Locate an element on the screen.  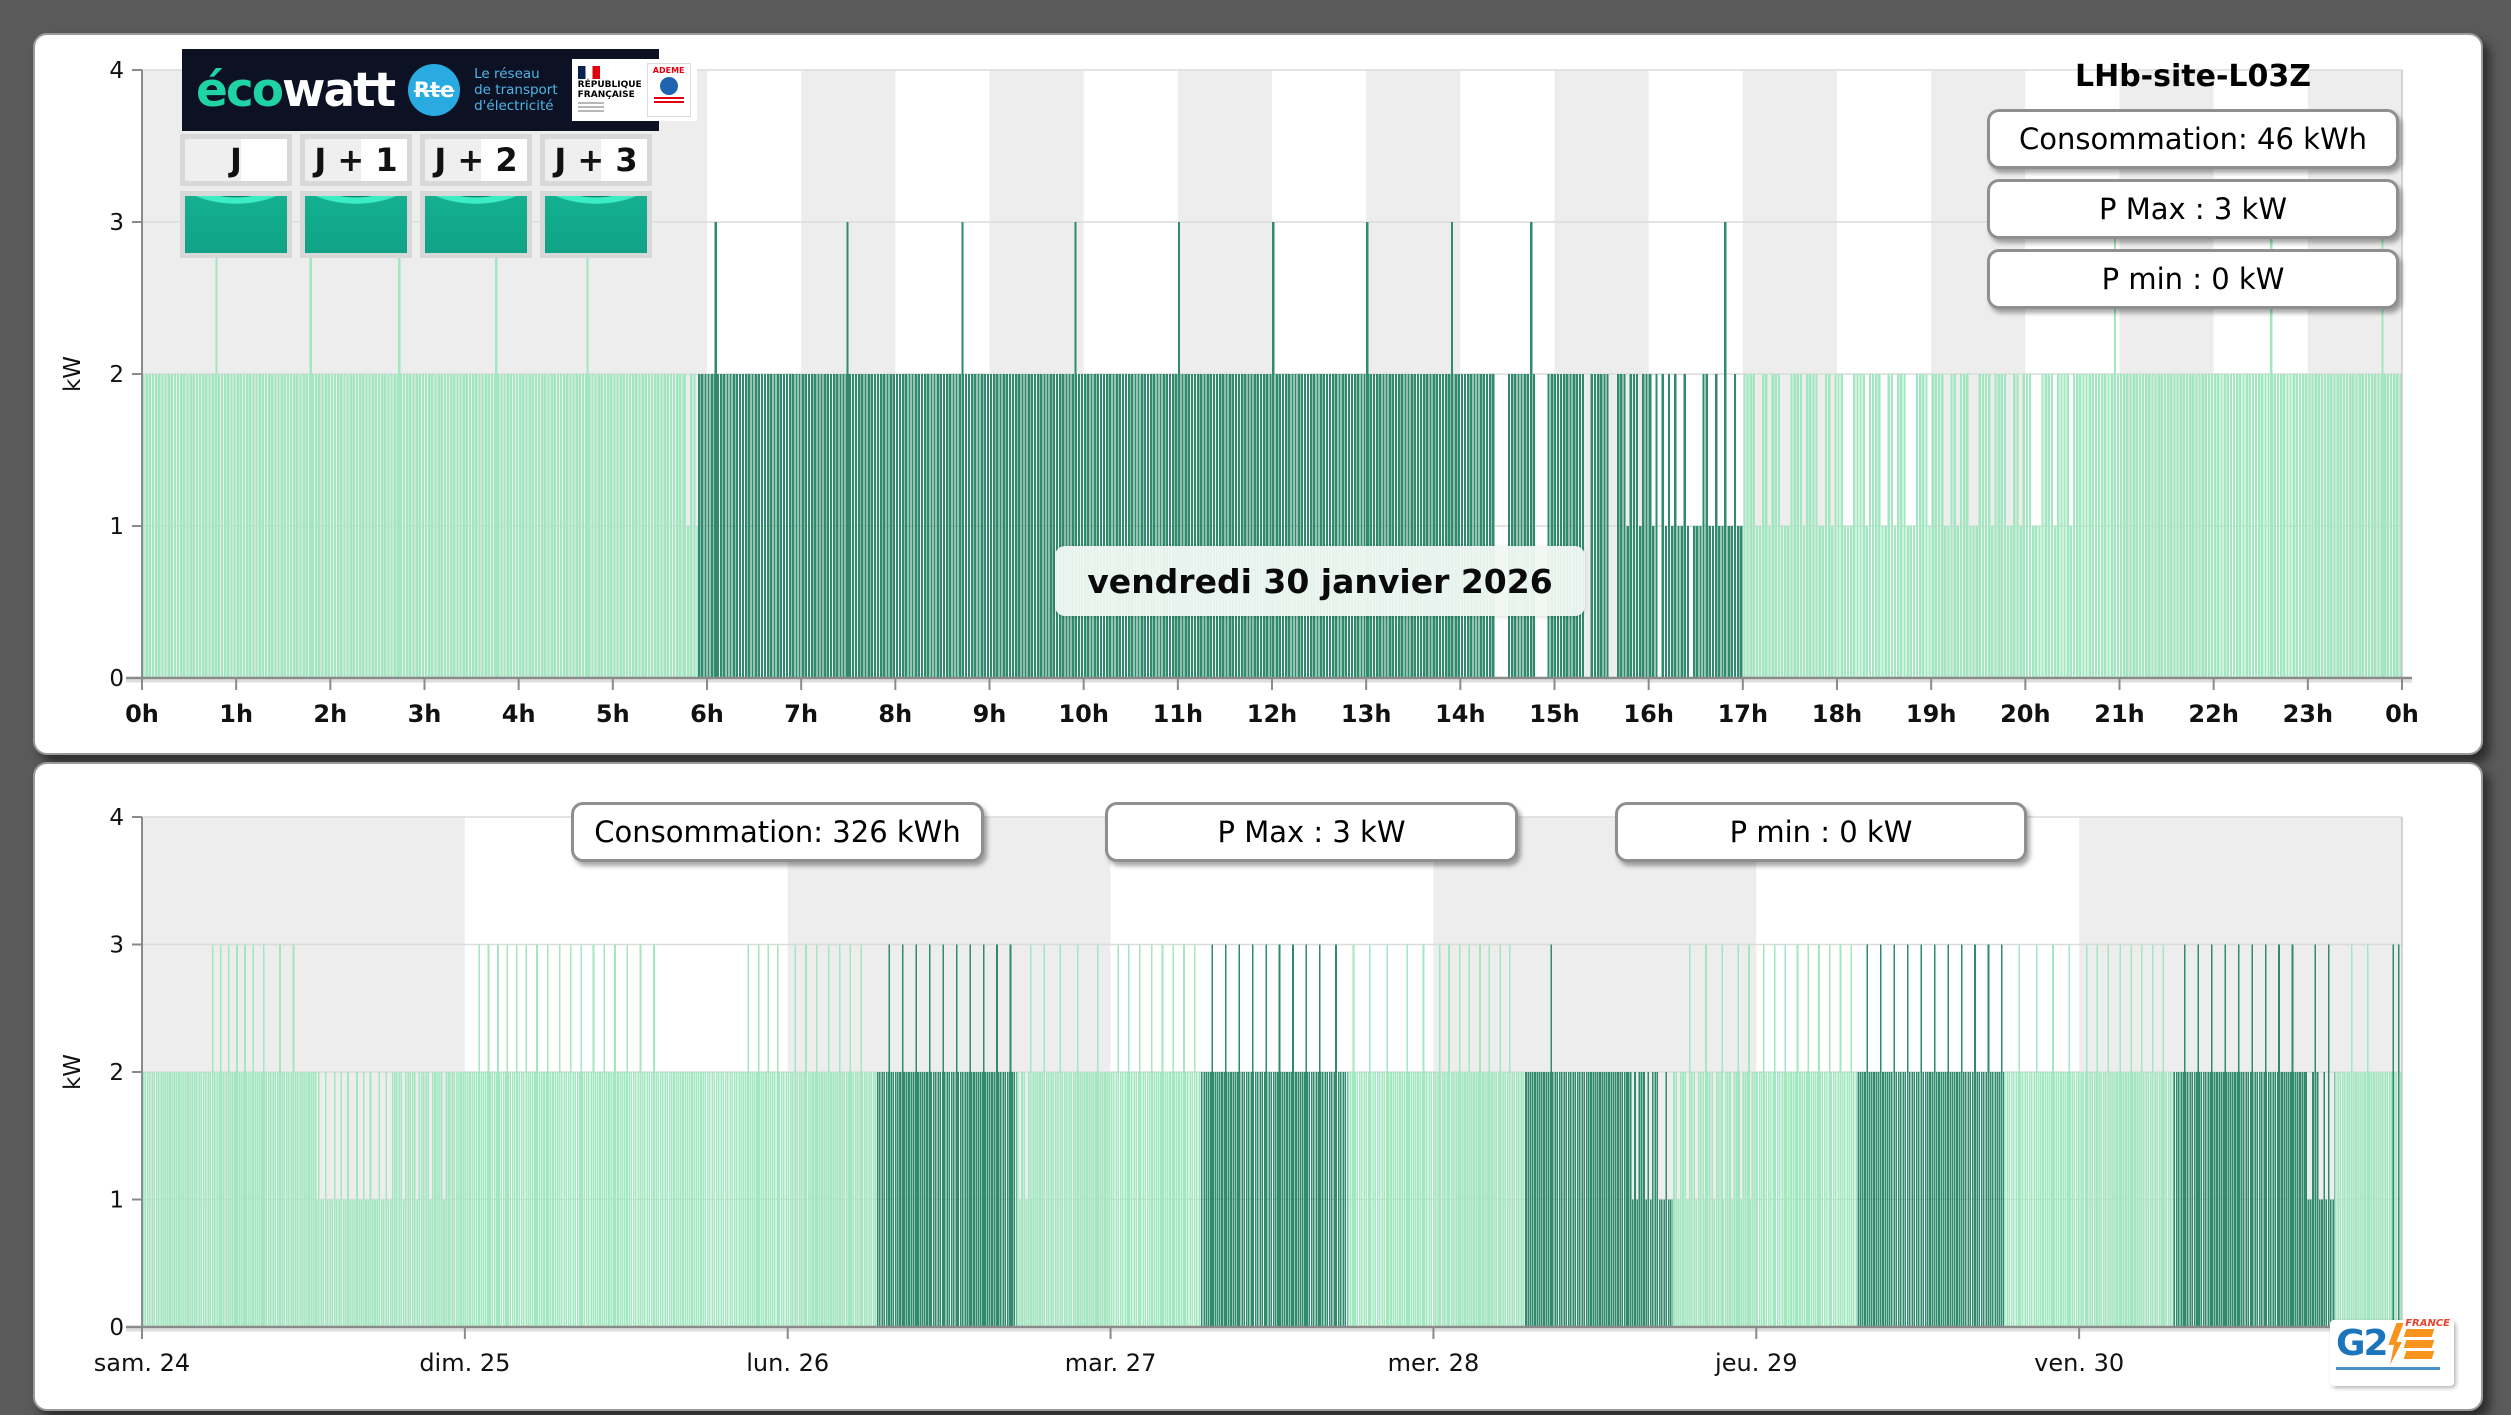
svg-text: 23h is located at coordinates (2308, 714).